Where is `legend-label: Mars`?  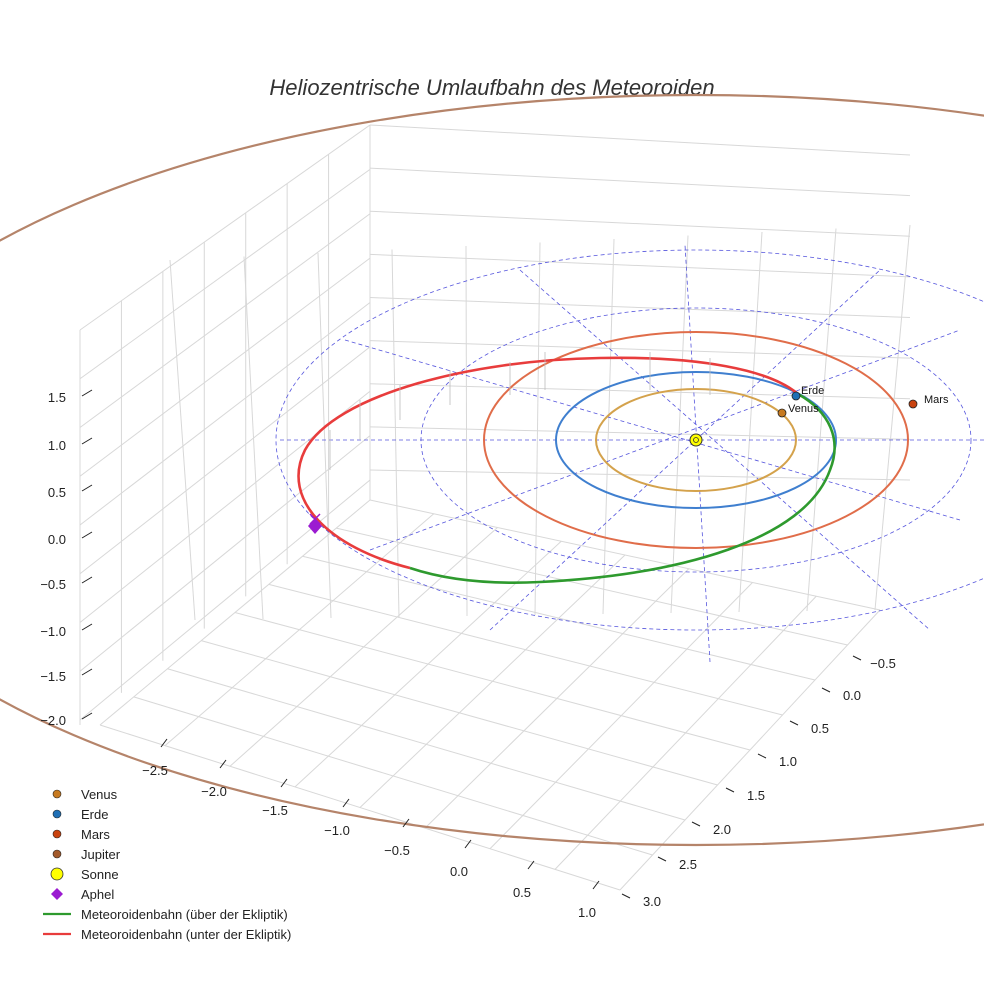 legend-label: Mars is located at coordinates (95, 834).